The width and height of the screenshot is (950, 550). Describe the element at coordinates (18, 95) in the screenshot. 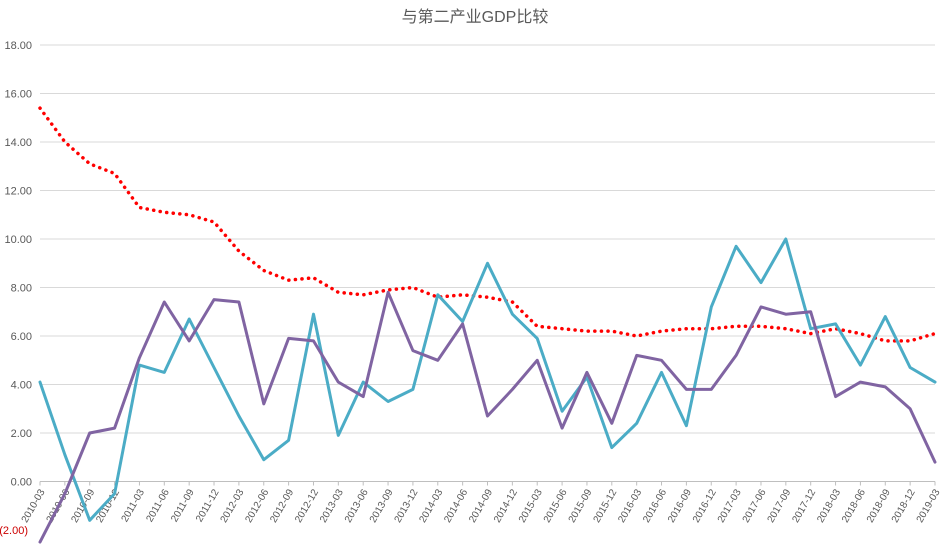

I see `y-tick-label: 16.00` at that location.